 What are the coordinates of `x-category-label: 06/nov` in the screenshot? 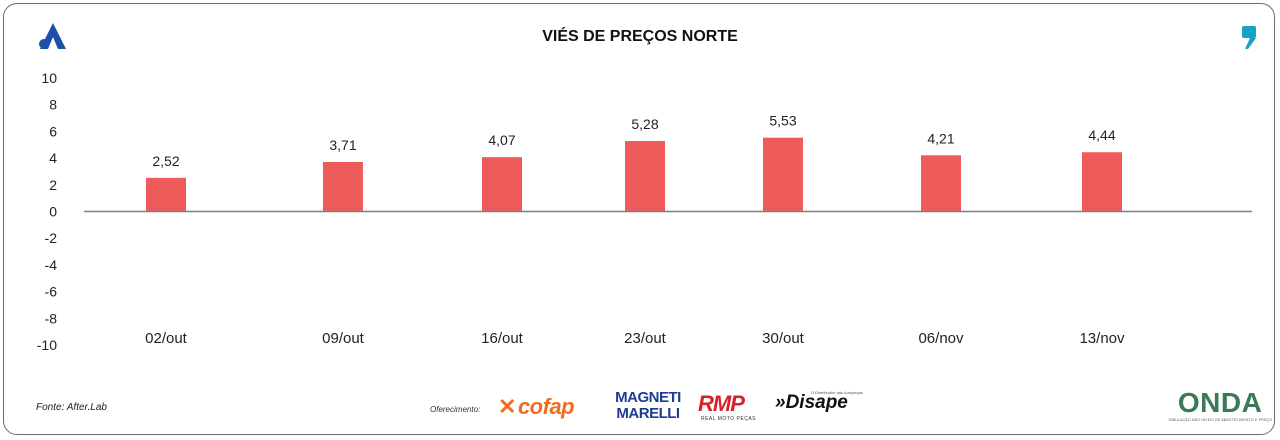 It's located at (941, 338).